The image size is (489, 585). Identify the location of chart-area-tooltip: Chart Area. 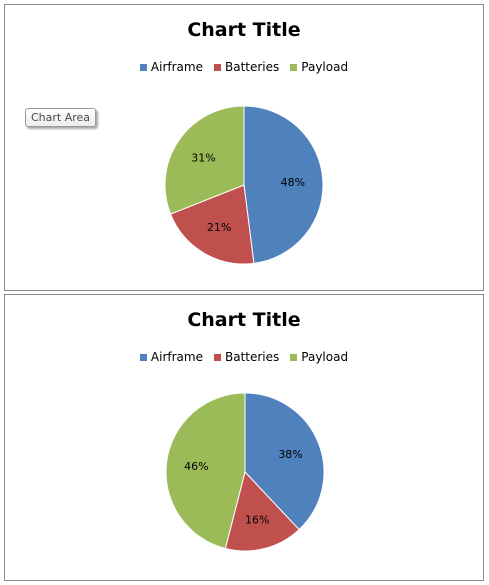
(61, 117).